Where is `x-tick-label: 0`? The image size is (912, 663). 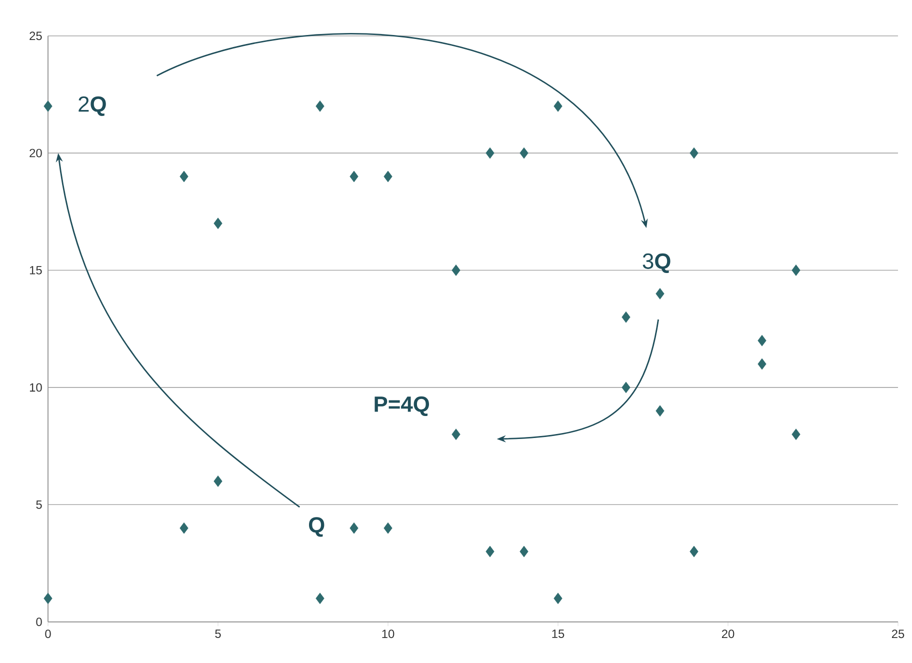
x-tick-label: 0 is located at coordinates (48, 634).